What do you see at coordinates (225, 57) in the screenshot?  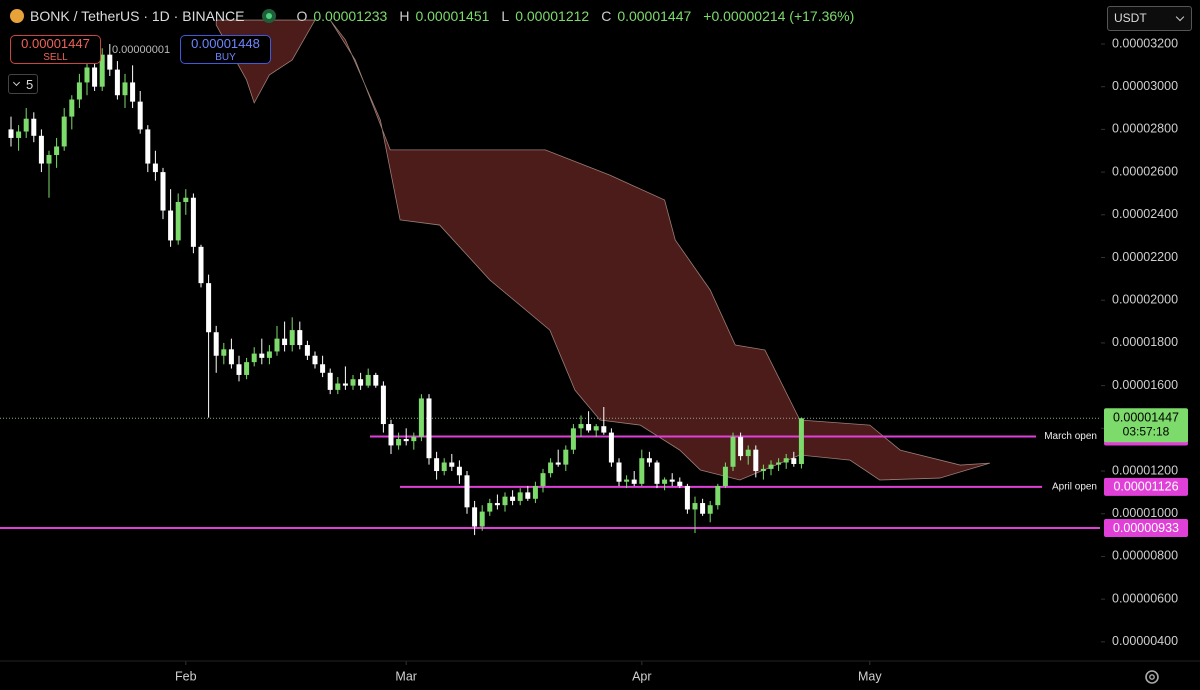 I see `buy-label: BUY` at bounding box center [225, 57].